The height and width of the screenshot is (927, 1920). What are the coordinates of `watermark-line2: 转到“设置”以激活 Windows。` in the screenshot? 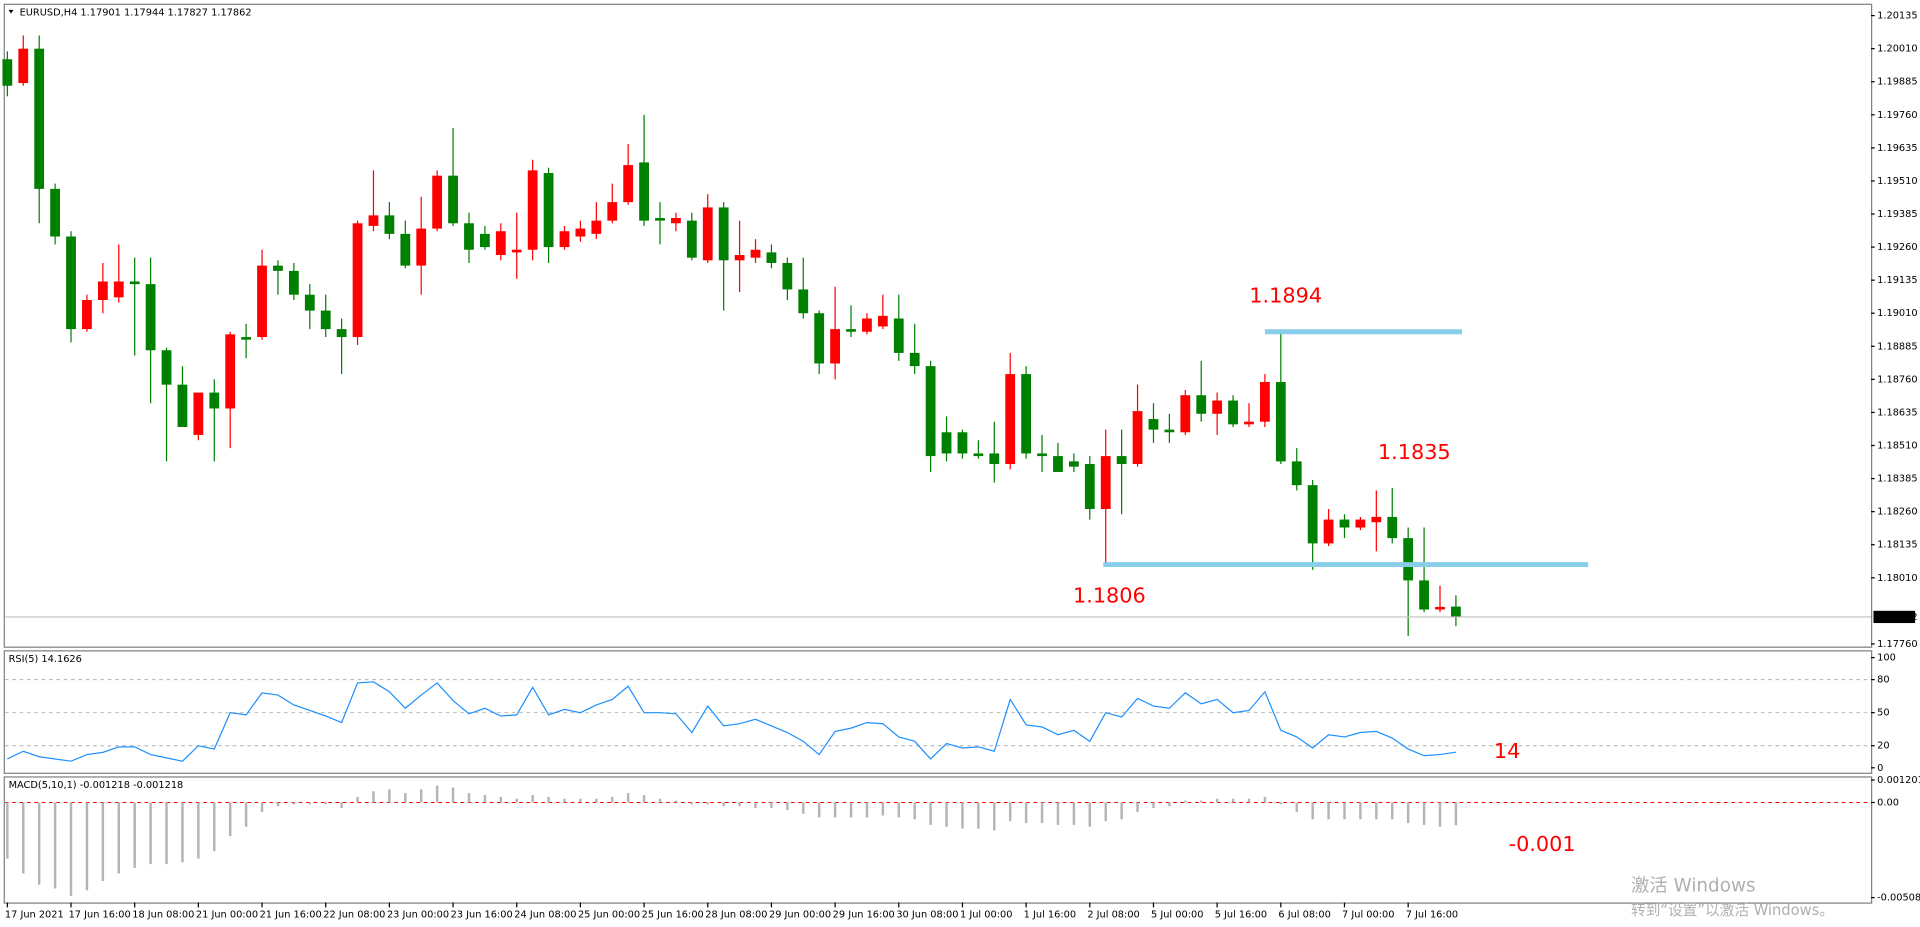 It's located at (1732, 910).